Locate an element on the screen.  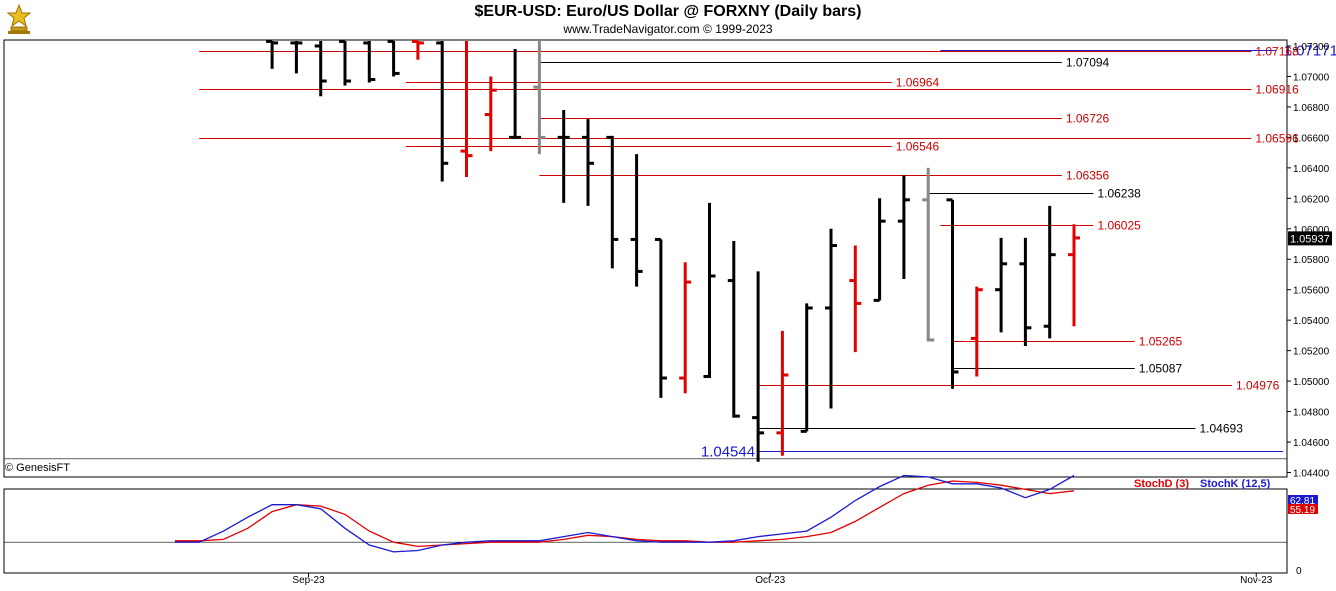
y-tick-label: 1.05600 is located at coordinates (1311, 291).